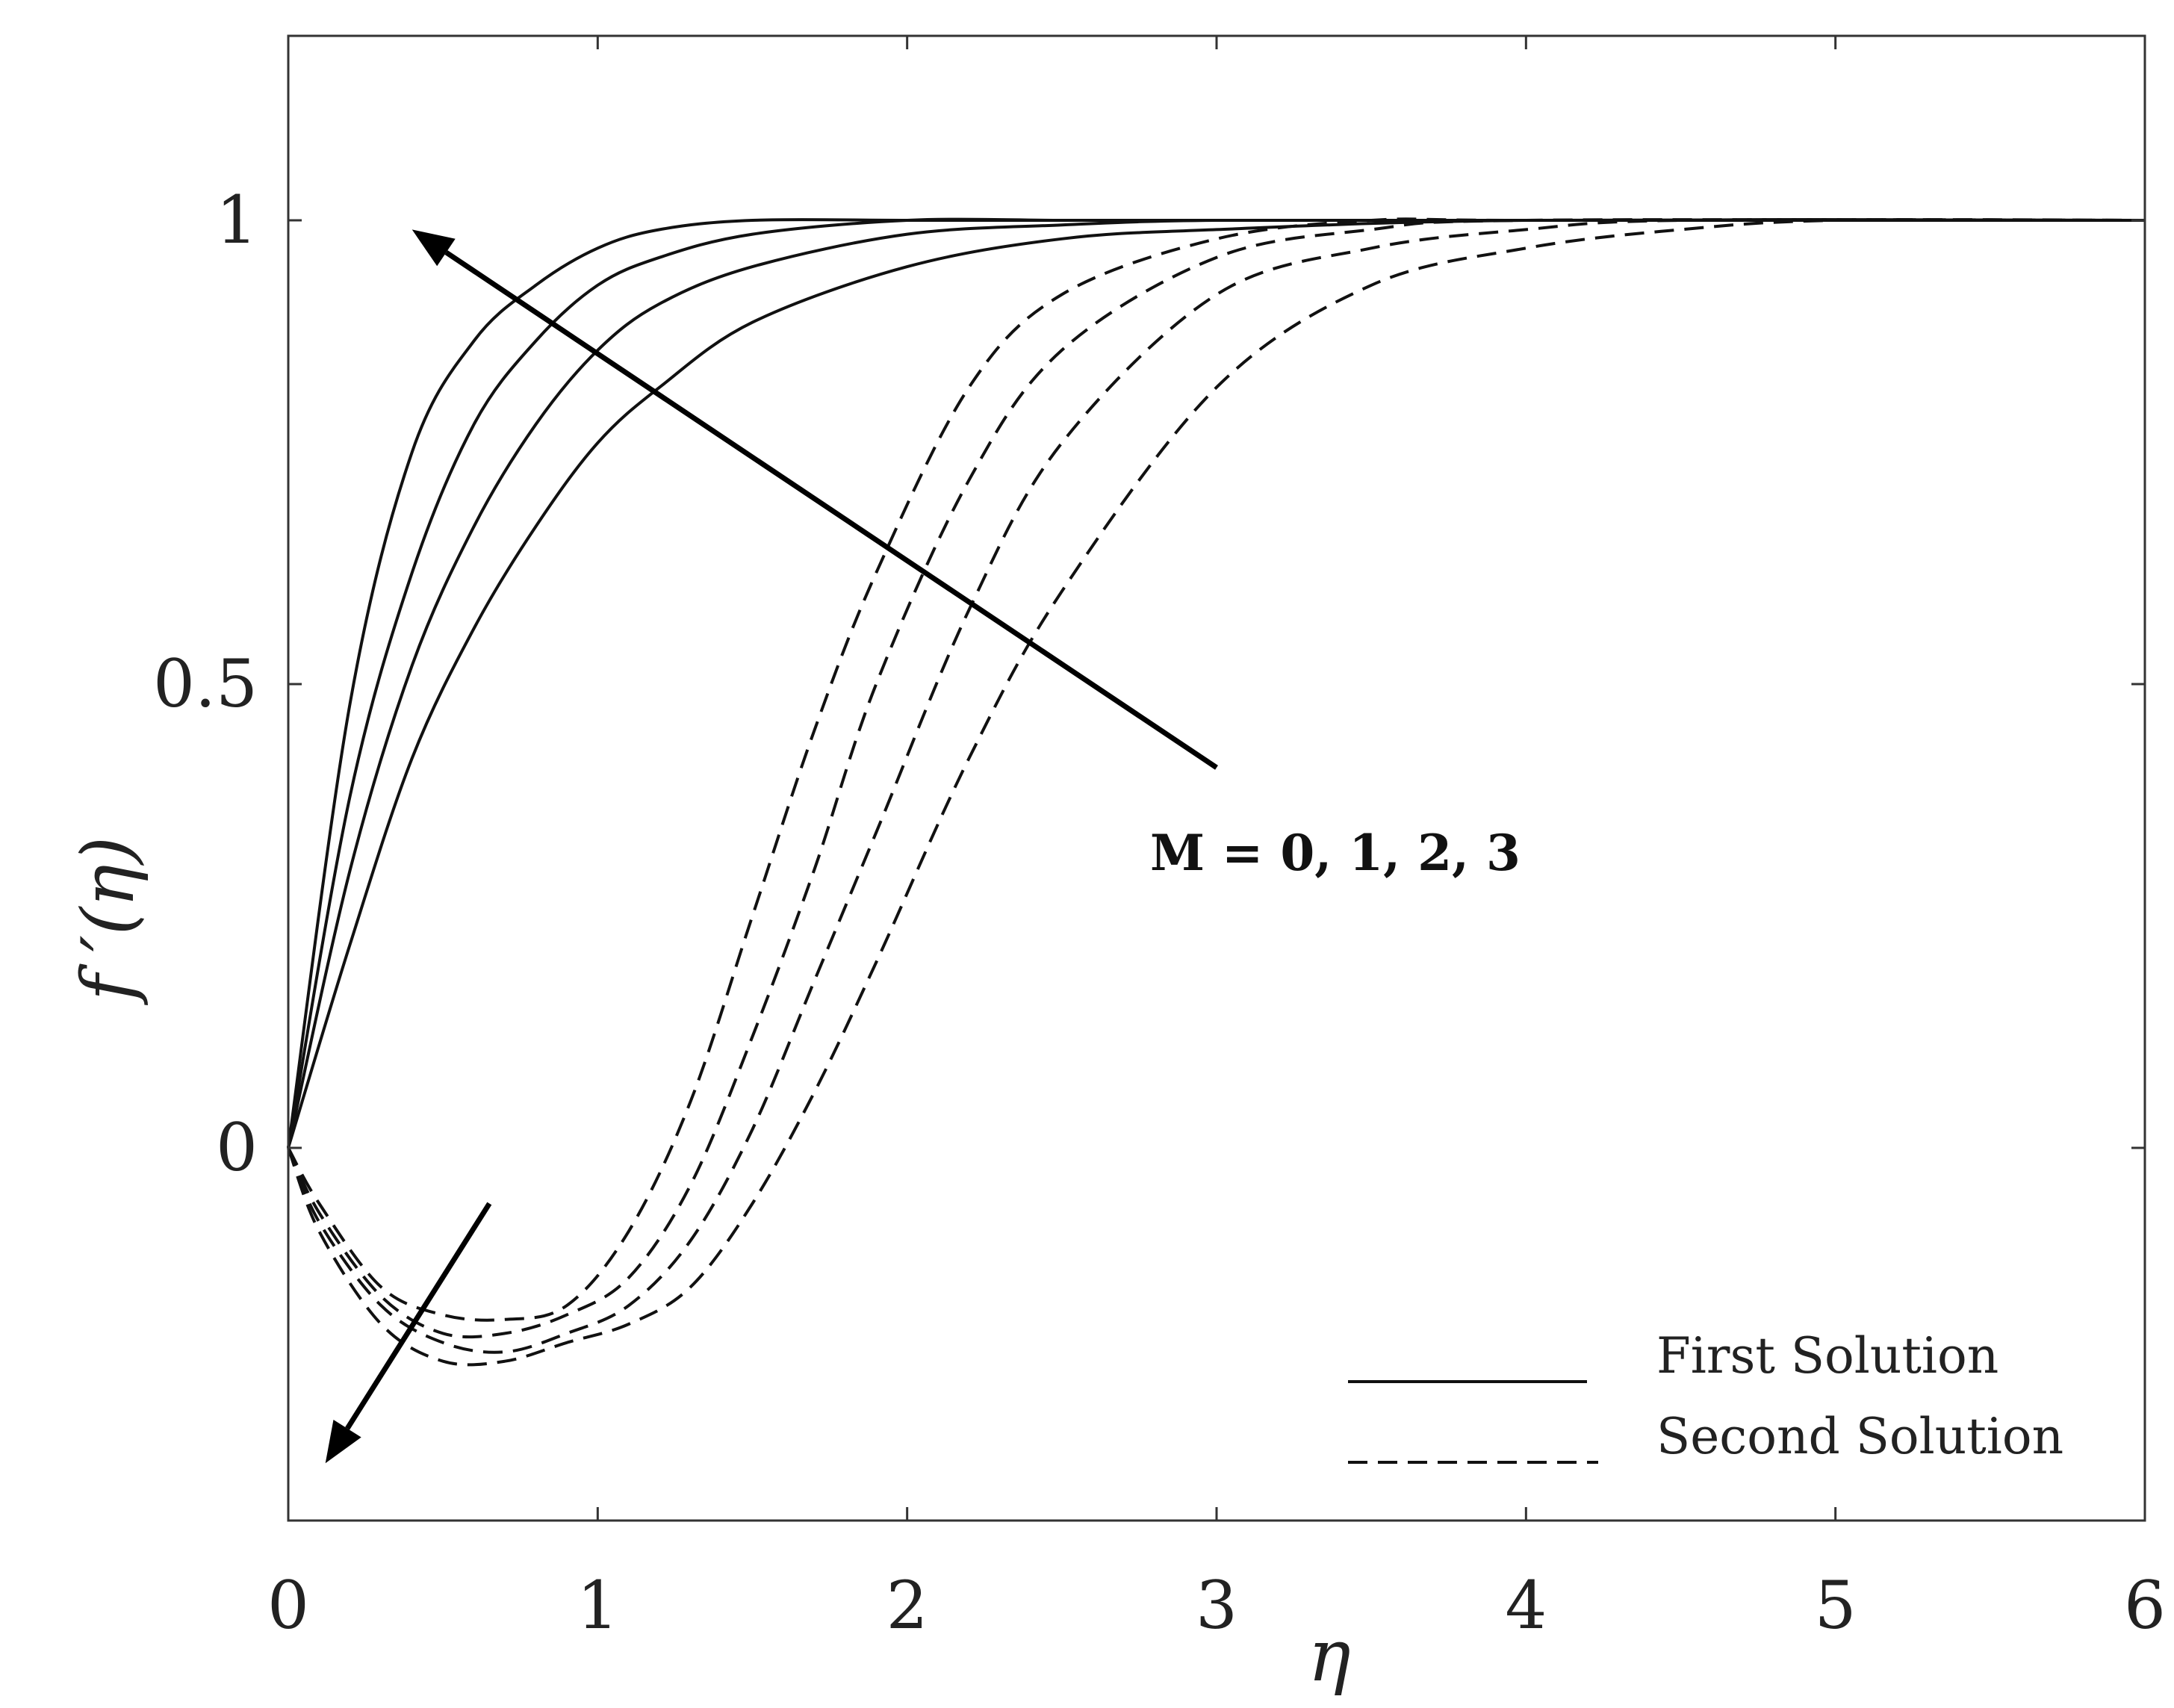  What do you see at coordinates (1329, 1656) in the screenshot?
I see `x-axis-title: η` at bounding box center [1329, 1656].